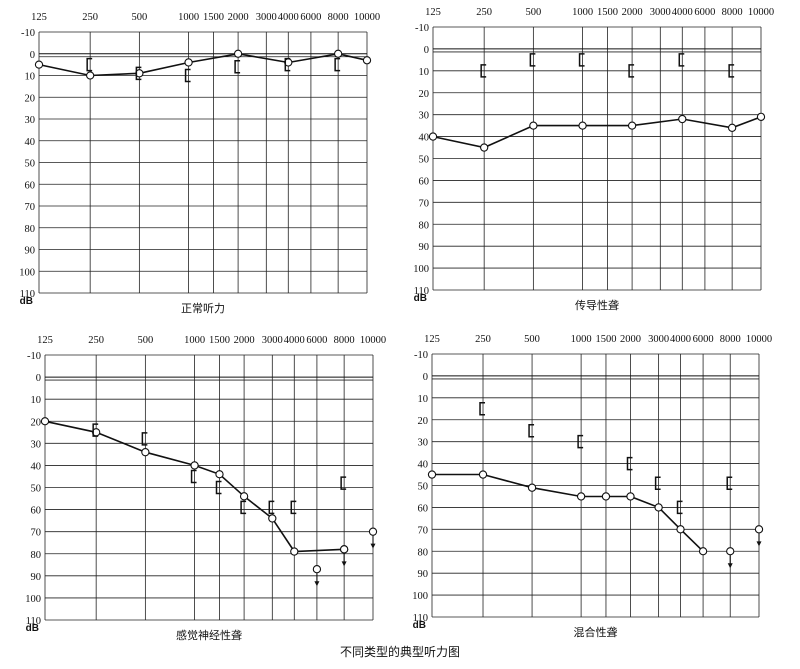 The image size is (800, 669). I want to click on y-tick-label: 60, so click(36, 511).